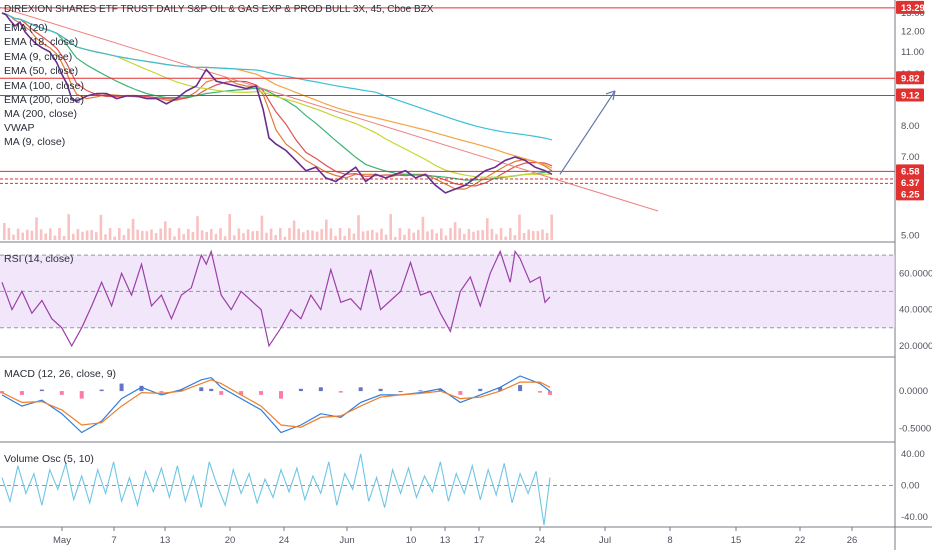 This screenshot has height=550, width=932. I want to click on legend-ma9: MA (9, close), so click(34, 142).